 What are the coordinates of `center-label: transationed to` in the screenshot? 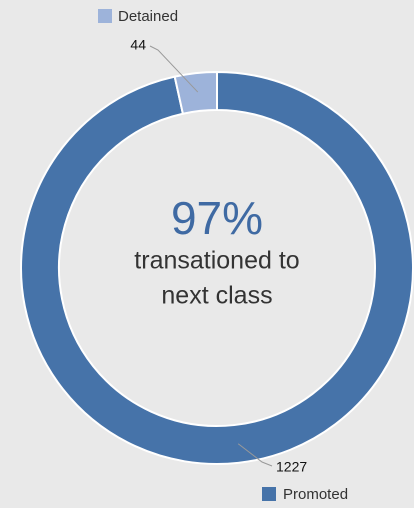 It's located at (216, 261).